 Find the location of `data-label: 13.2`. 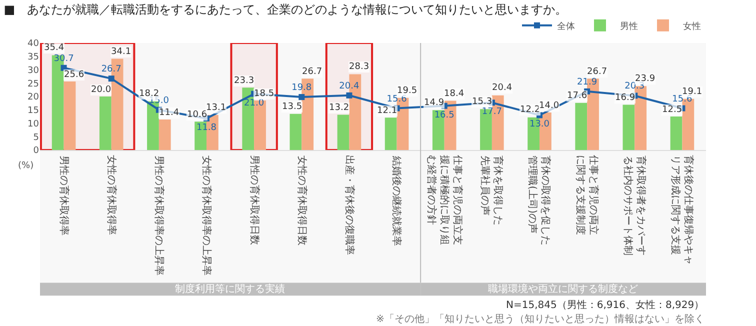

data-label: 13.2 is located at coordinates (339, 108).